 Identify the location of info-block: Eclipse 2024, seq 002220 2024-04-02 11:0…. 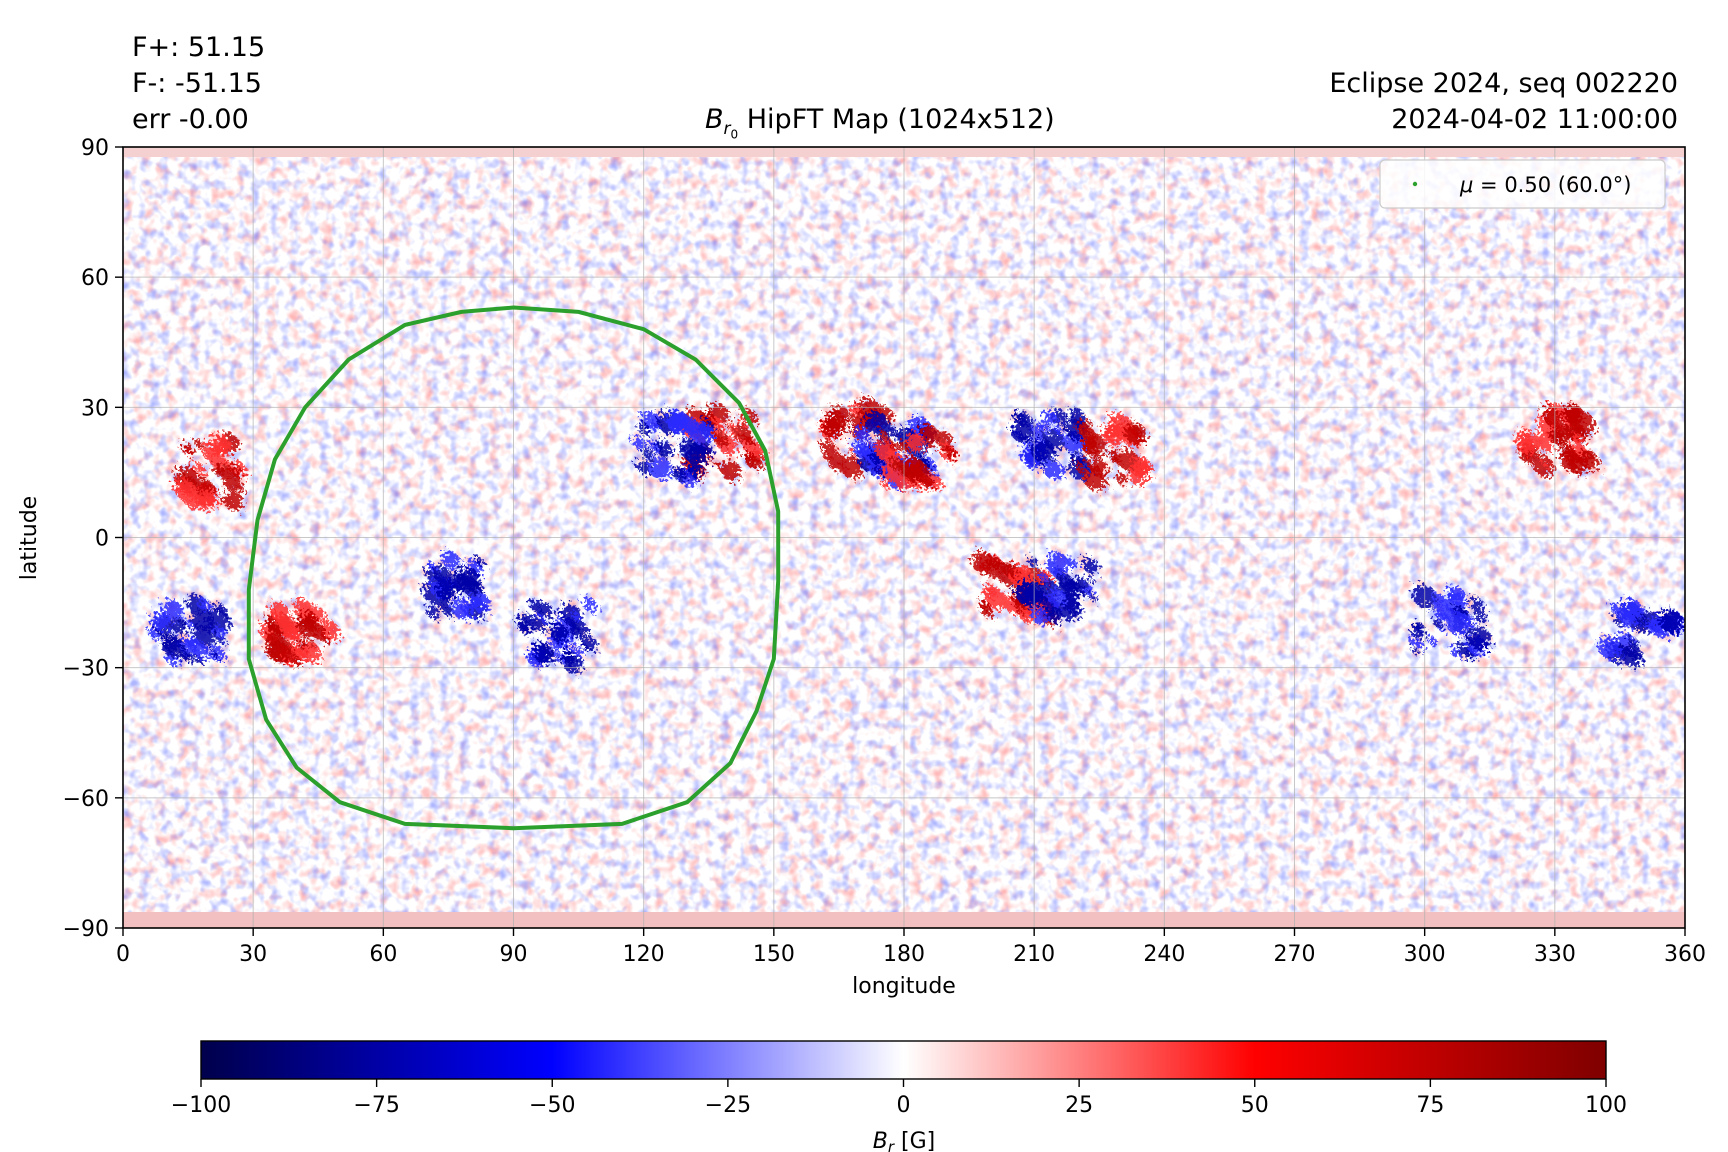
(1503, 102).